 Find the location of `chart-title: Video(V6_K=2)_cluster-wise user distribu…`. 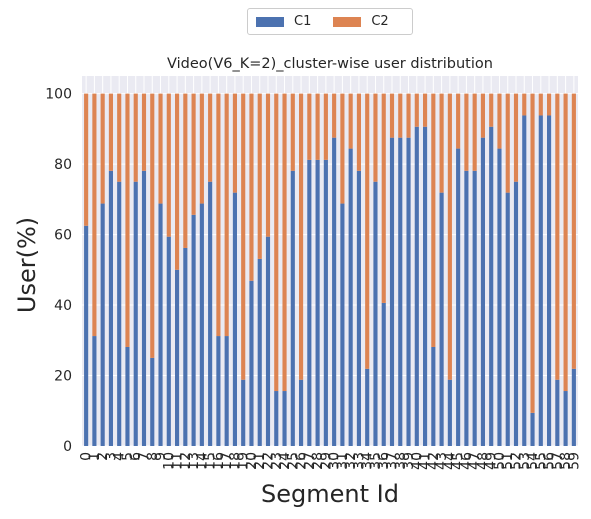

chart-title: Video(V6_K=2)_cluster-wise user distribu… is located at coordinates (330, 64).